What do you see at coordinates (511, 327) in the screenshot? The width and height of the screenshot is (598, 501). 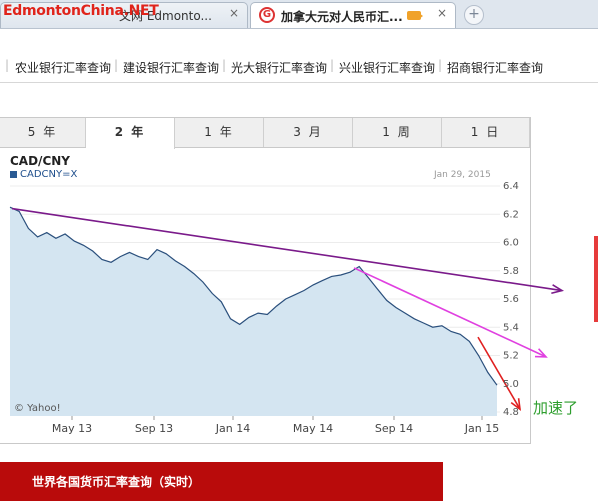 I see `y-tick-label: 5.4` at bounding box center [511, 327].